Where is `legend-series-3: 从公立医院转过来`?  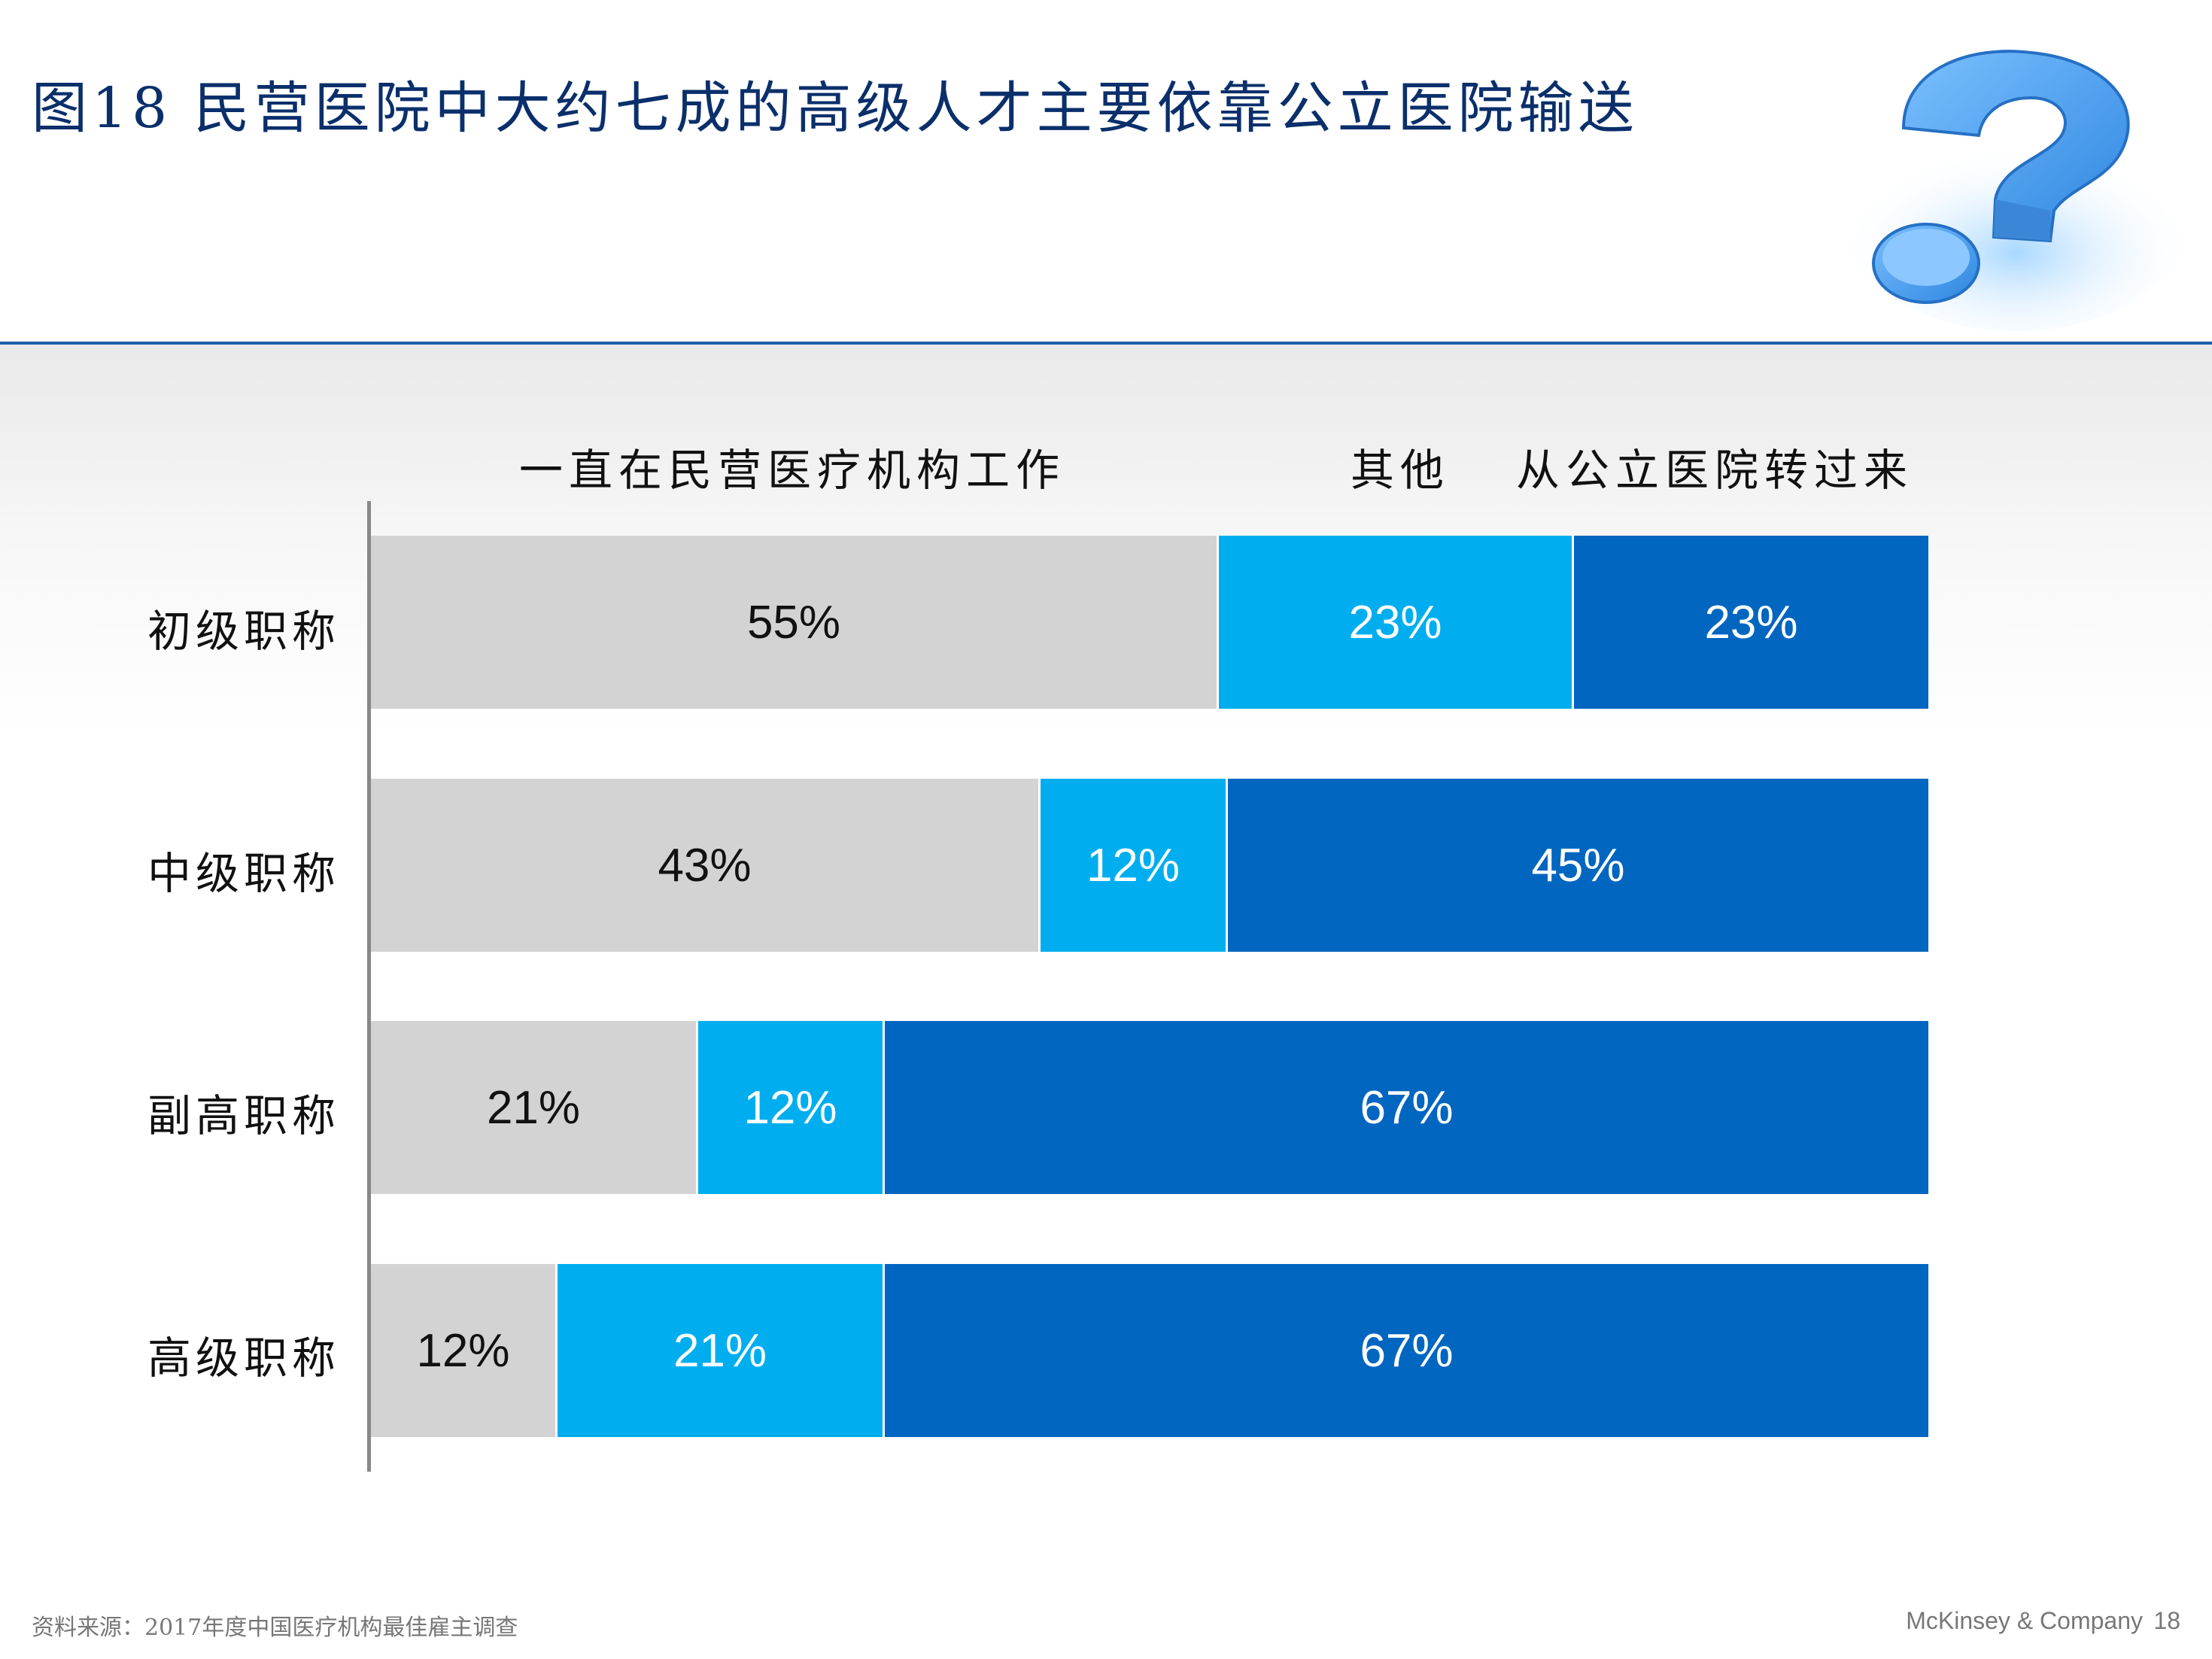
legend-series-3: 从公立医院转过来 is located at coordinates (1715, 470).